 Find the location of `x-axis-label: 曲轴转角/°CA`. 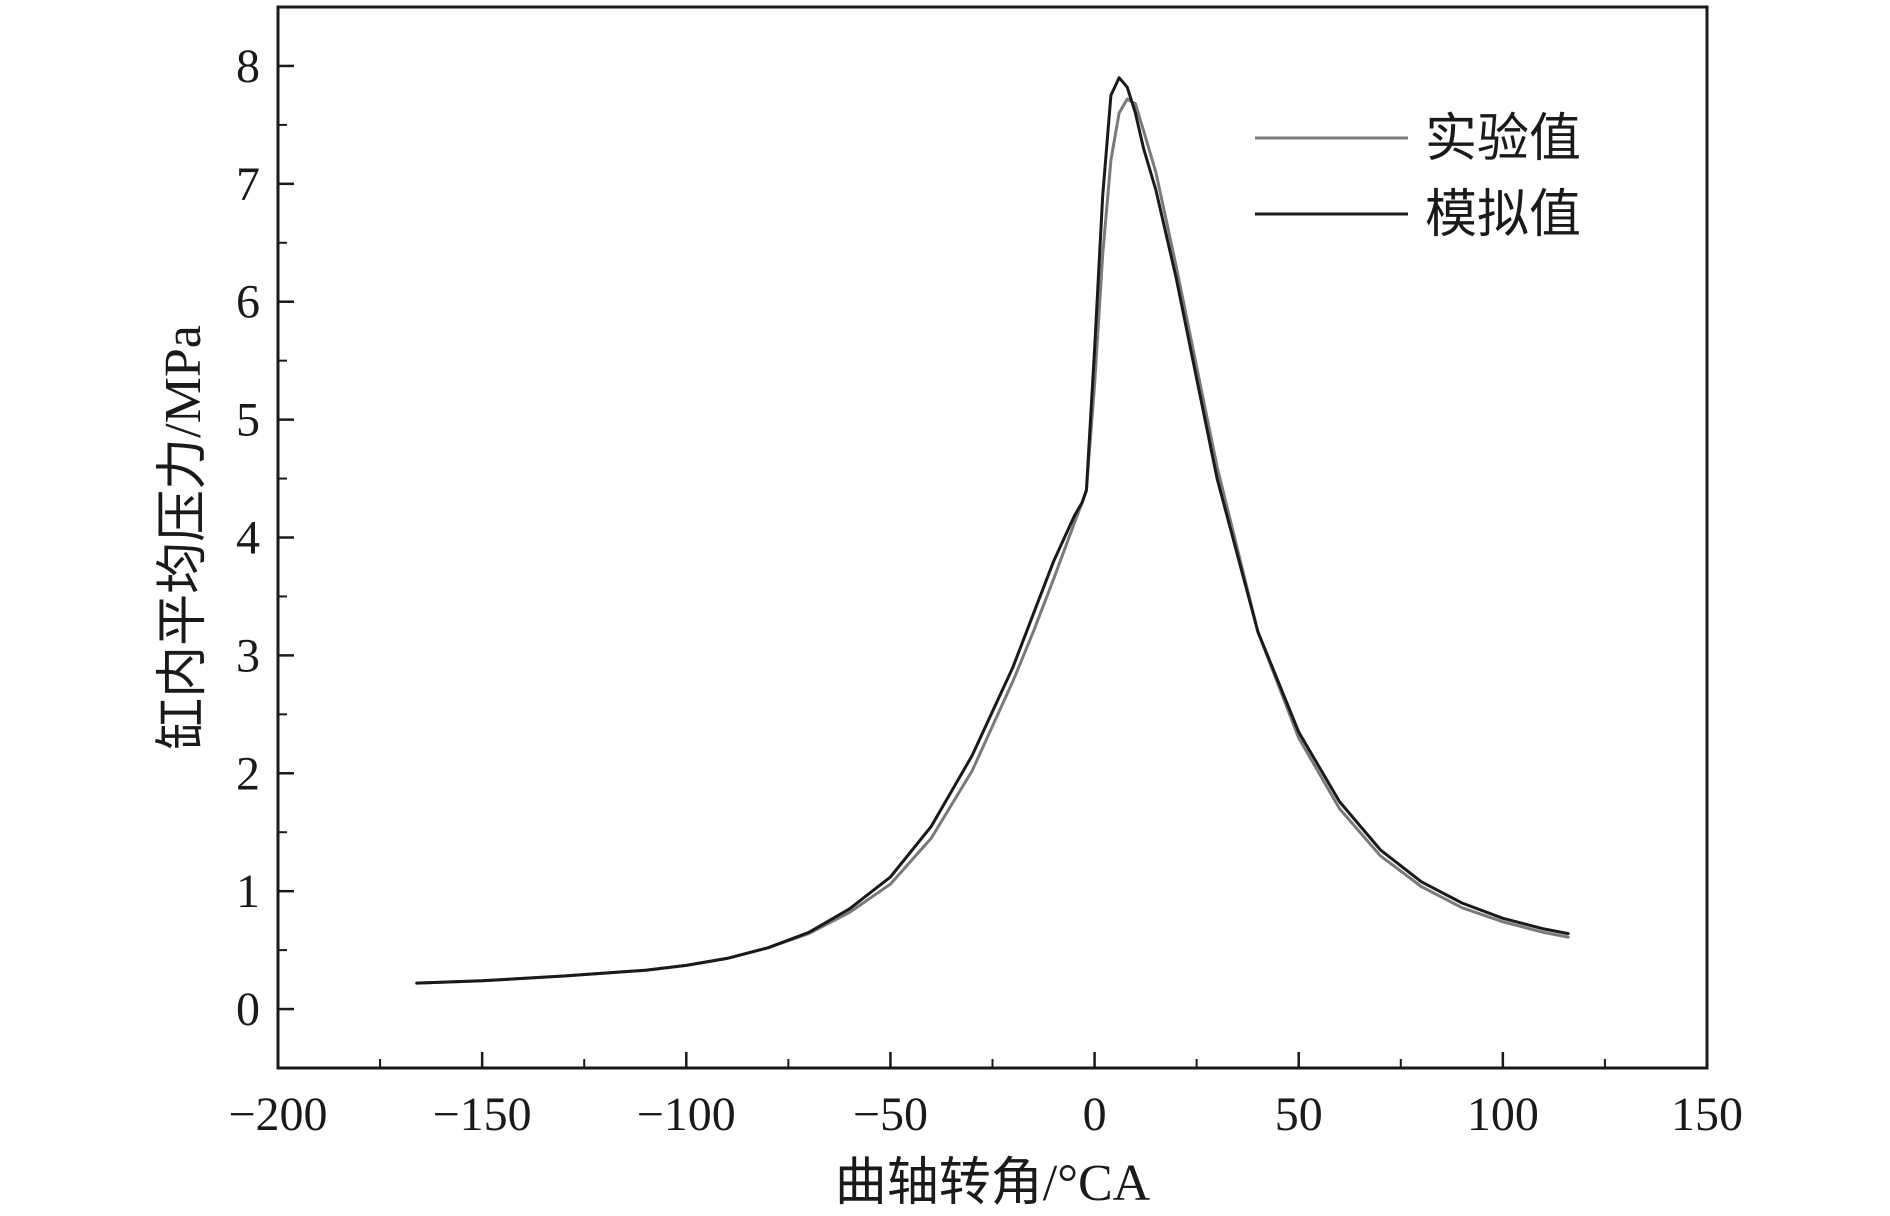

x-axis-label: 曲轴转角/°CA is located at coordinates (993, 1183).